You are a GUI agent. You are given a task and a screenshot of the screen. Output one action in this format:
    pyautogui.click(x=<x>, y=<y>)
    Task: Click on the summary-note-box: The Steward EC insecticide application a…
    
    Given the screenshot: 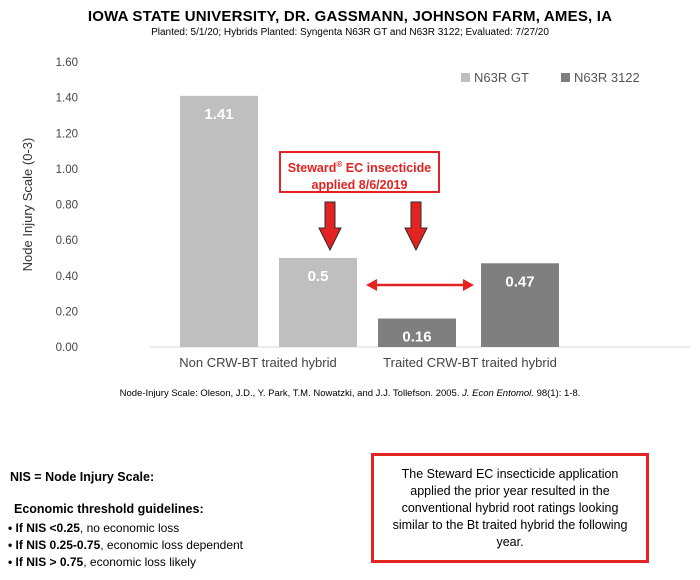 What is the action you would take?
    pyautogui.click(x=510, y=508)
    